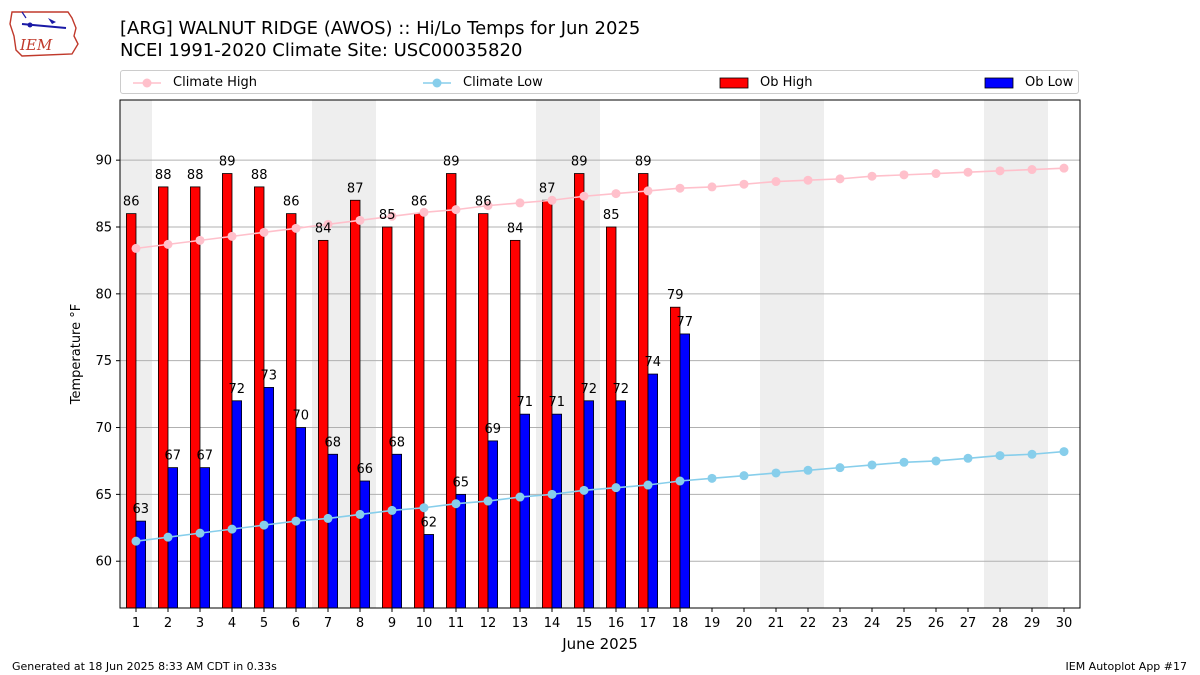 The image size is (1200, 675). I want to click on ob-high-value-label: 85, so click(387, 215).